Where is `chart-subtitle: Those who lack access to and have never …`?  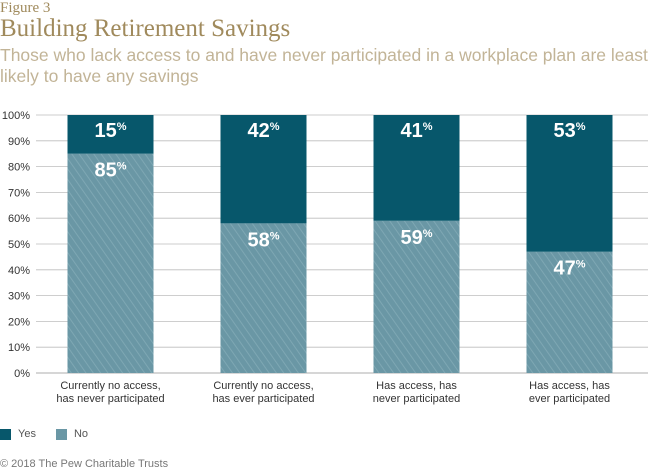 chart-subtitle: Those who lack access to and have never … is located at coordinates (324, 65).